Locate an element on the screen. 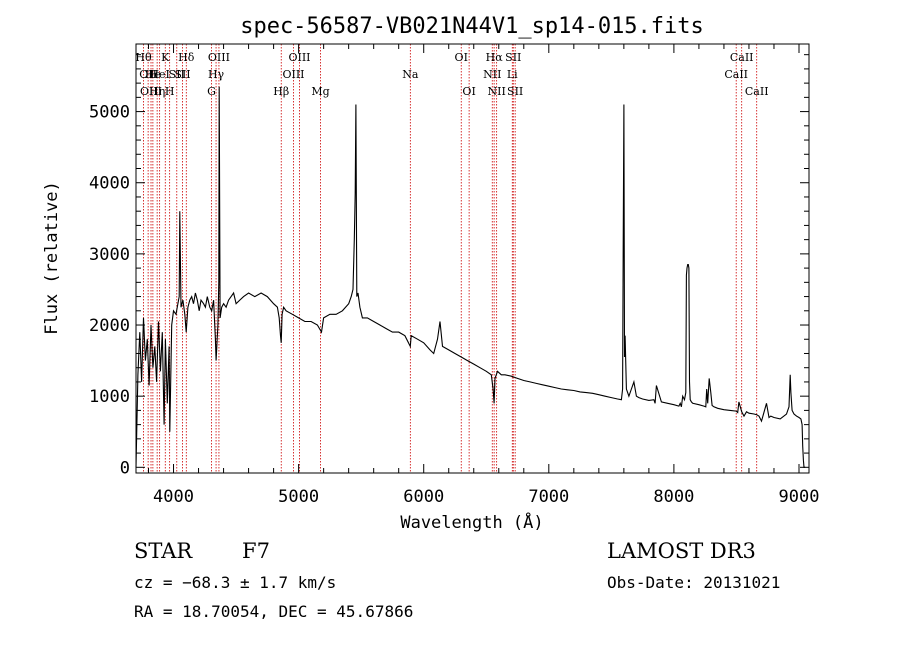 This screenshot has height=649, width=900. y-tick-label: 1000 is located at coordinates (109, 397).